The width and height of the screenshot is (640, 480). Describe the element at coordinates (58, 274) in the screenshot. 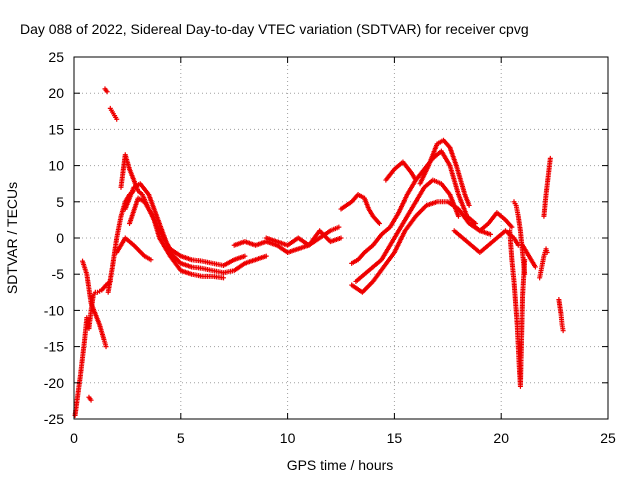

I see `y-tick-label: -5` at that location.